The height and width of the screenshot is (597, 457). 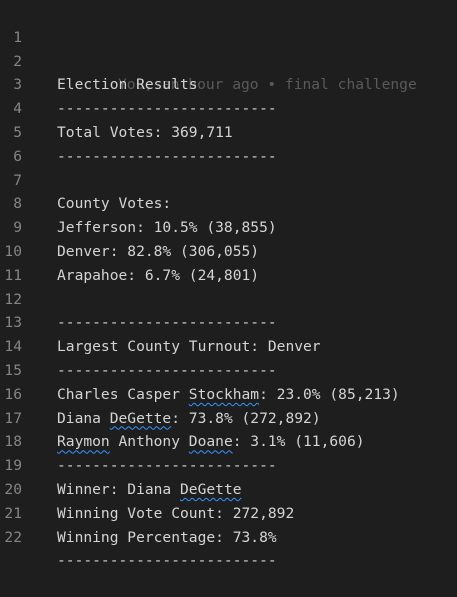 I want to click on line-text: Winning Vote Count: 272,892, so click(x=176, y=513).